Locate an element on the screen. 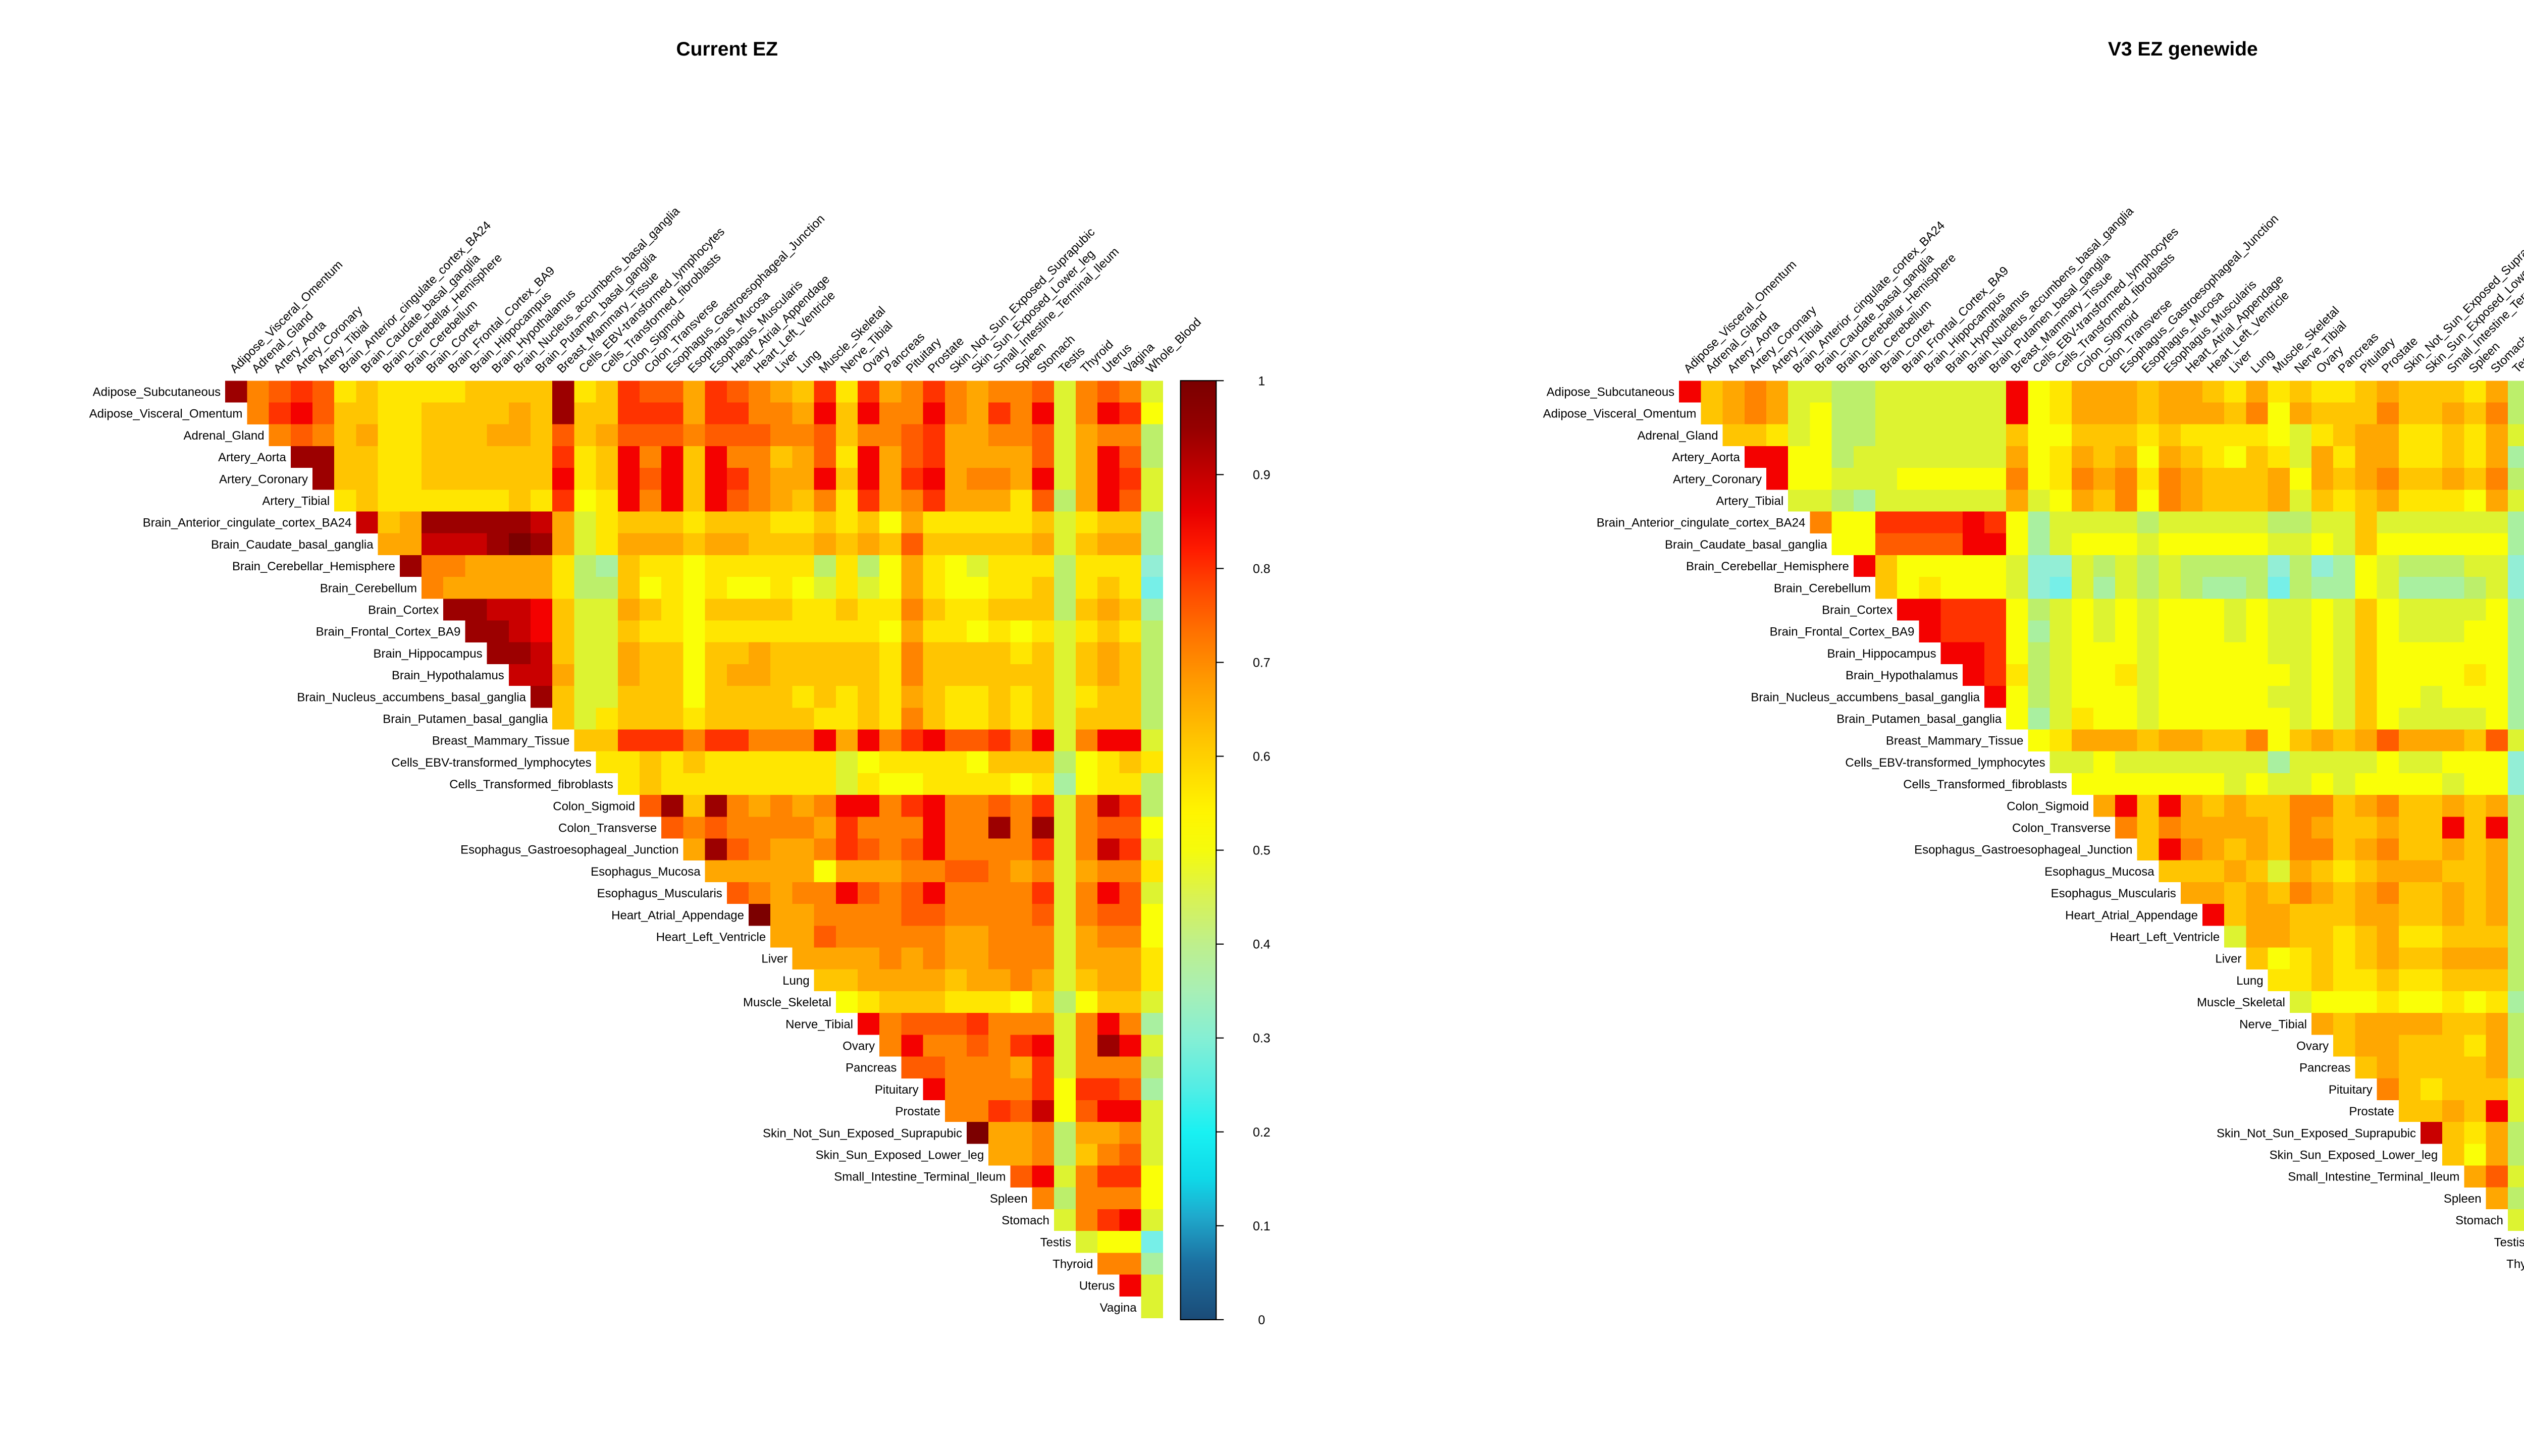 The image size is (2524, 1456). svg-text: Current EZ is located at coordinates (727, 49).